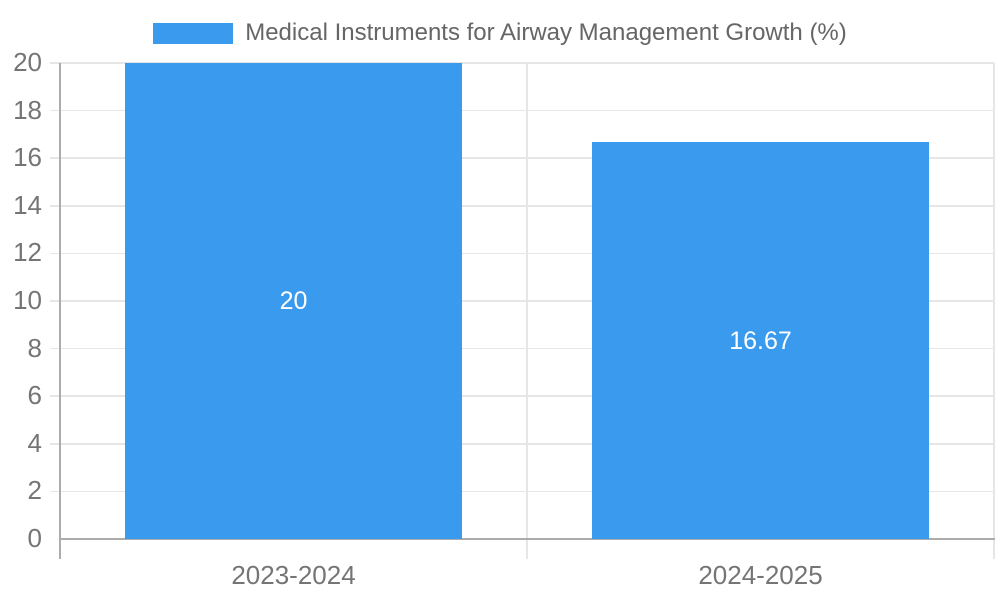 The image size is (1000, 600). Describe the element at coordinates (34, 490) in the screenshot. I see `y-tick-label: 2` at that location.